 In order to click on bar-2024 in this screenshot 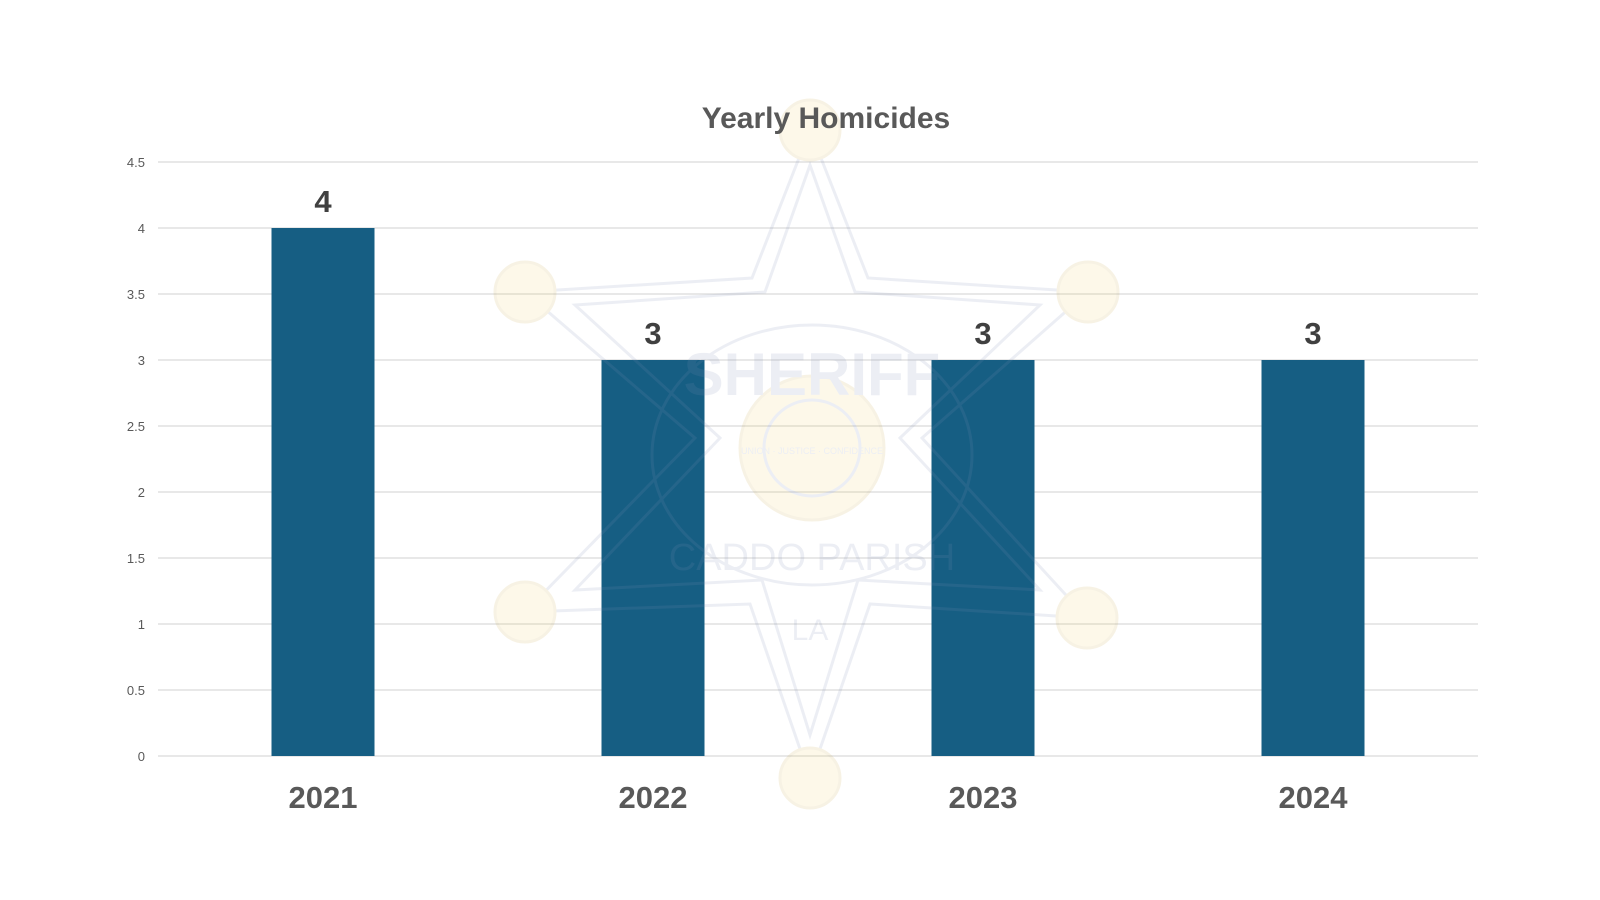, I will do `click(1313, 558)`.